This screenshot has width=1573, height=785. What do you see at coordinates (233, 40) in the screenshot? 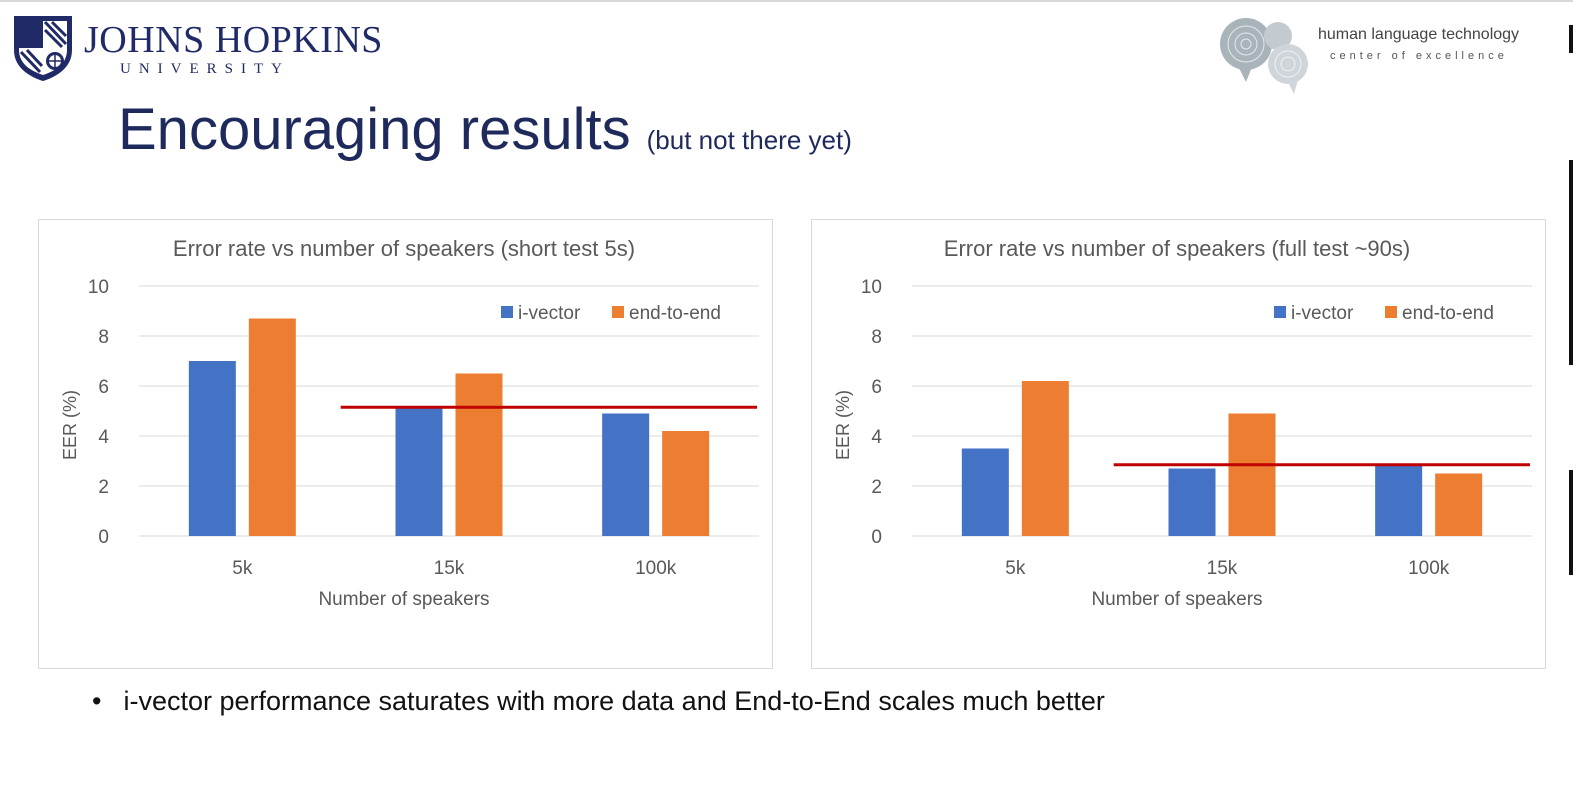
I see `university-name: JOHNS HOPKINS` at bounding box center [233, 40].